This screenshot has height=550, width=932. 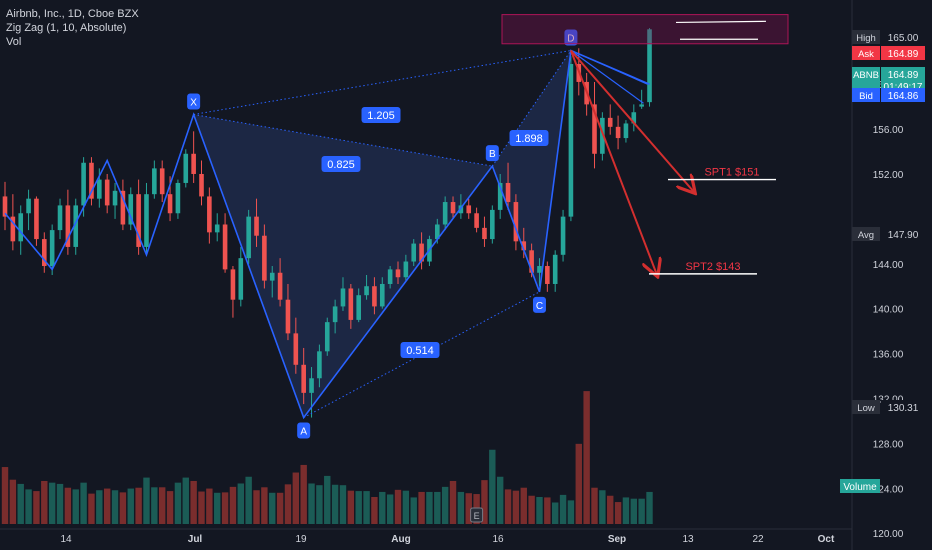 I want to click on pivot-a: A, so click(x=304, y=430).